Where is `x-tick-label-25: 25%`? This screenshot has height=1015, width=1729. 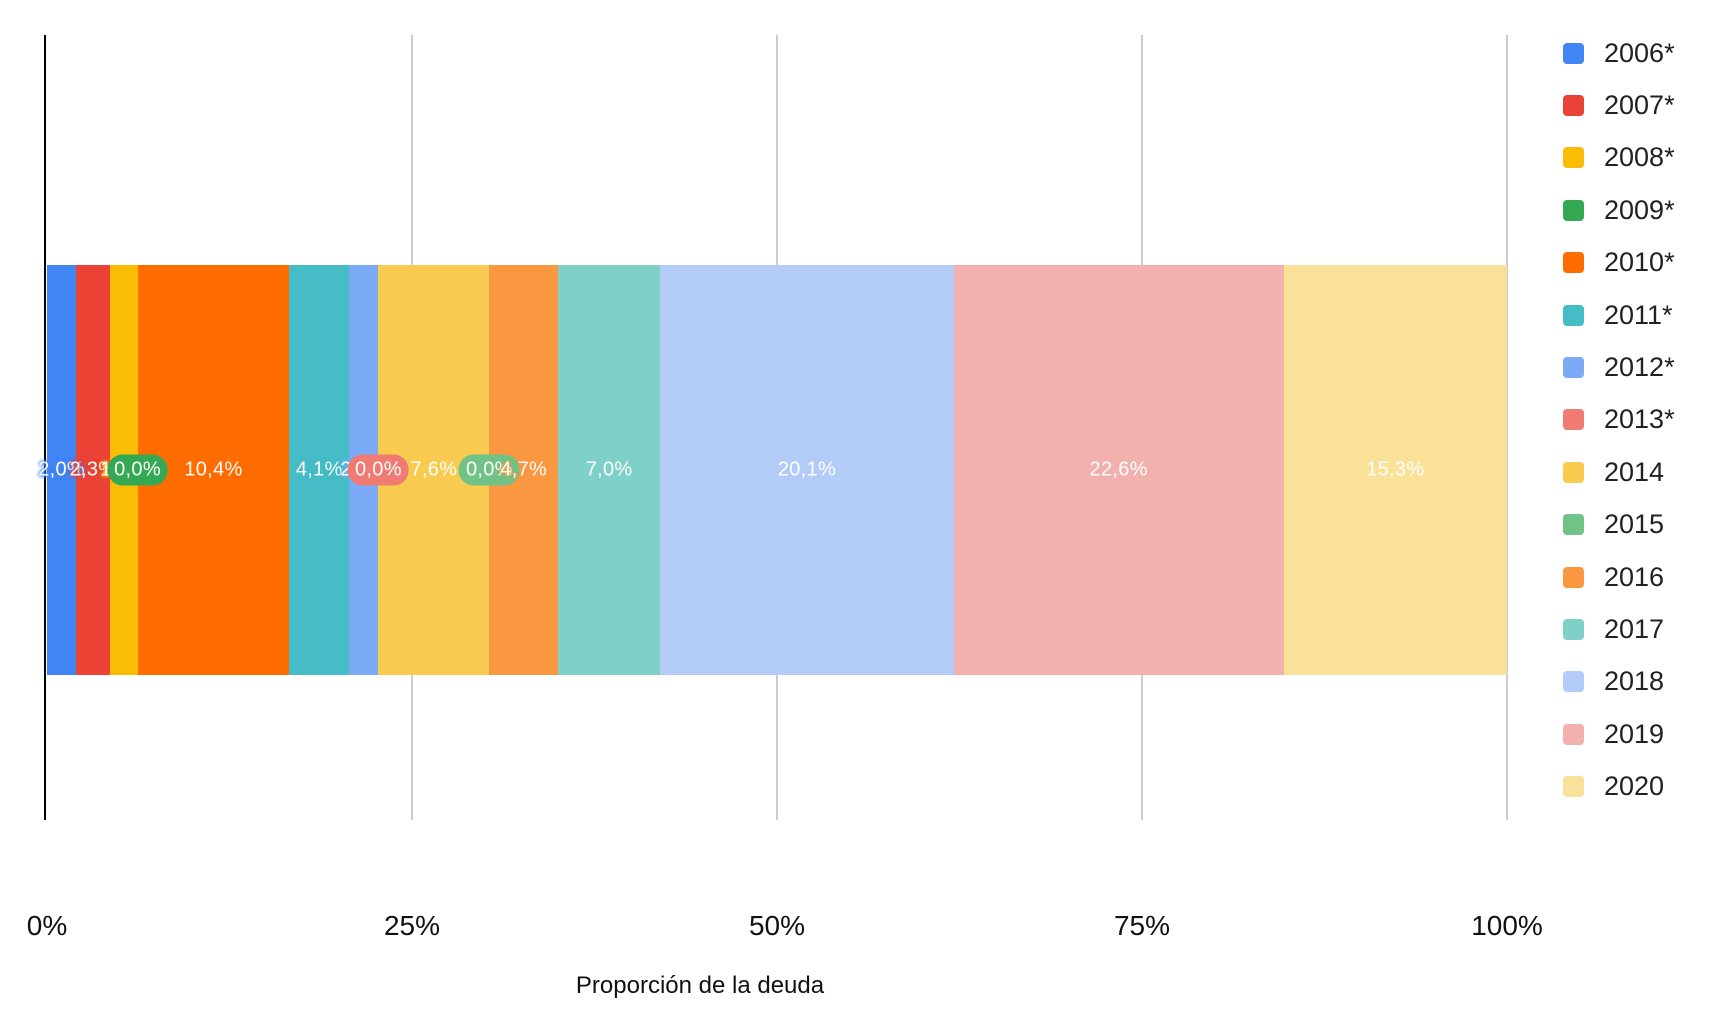
x-tick-label-25: 25% is located at coordinates (412, 925).